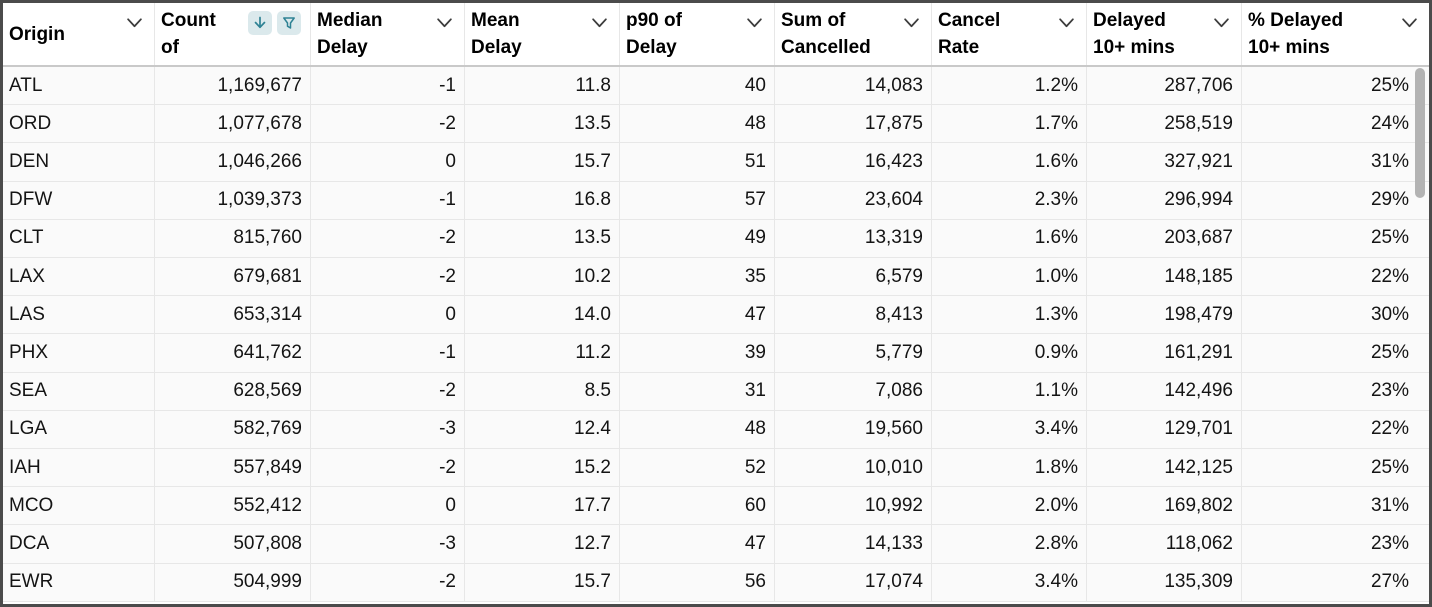 This screenshot has width=1432, height=607. Describe the element at coordinates (542, 34) in the screenshot. I see `column-header-mean-delay: Mean Delay` at that location.